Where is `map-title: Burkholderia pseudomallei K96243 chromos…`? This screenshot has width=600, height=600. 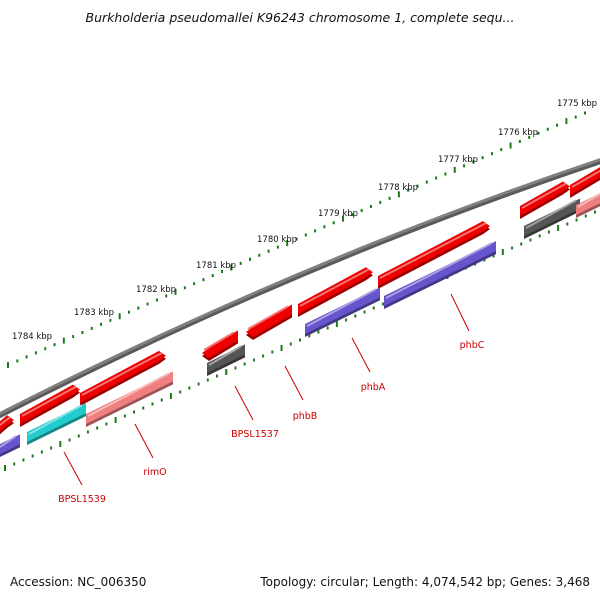
map-title: Burkholderia pseudomallei K96243 chromos… is located at coordinates (300, 17).